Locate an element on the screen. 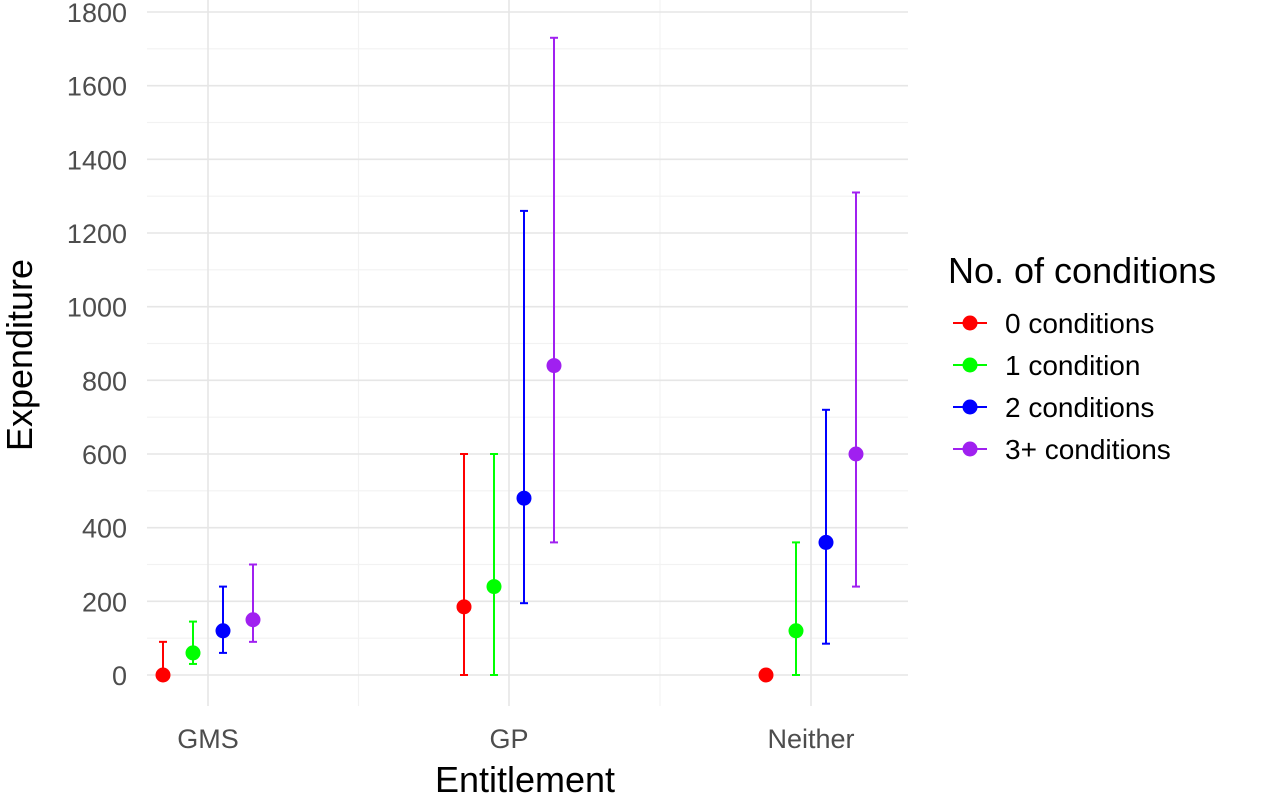 The width and height of the screenshot is (1280, 796). legend-item: 0 conditions is located at coordinates (1053, 323).